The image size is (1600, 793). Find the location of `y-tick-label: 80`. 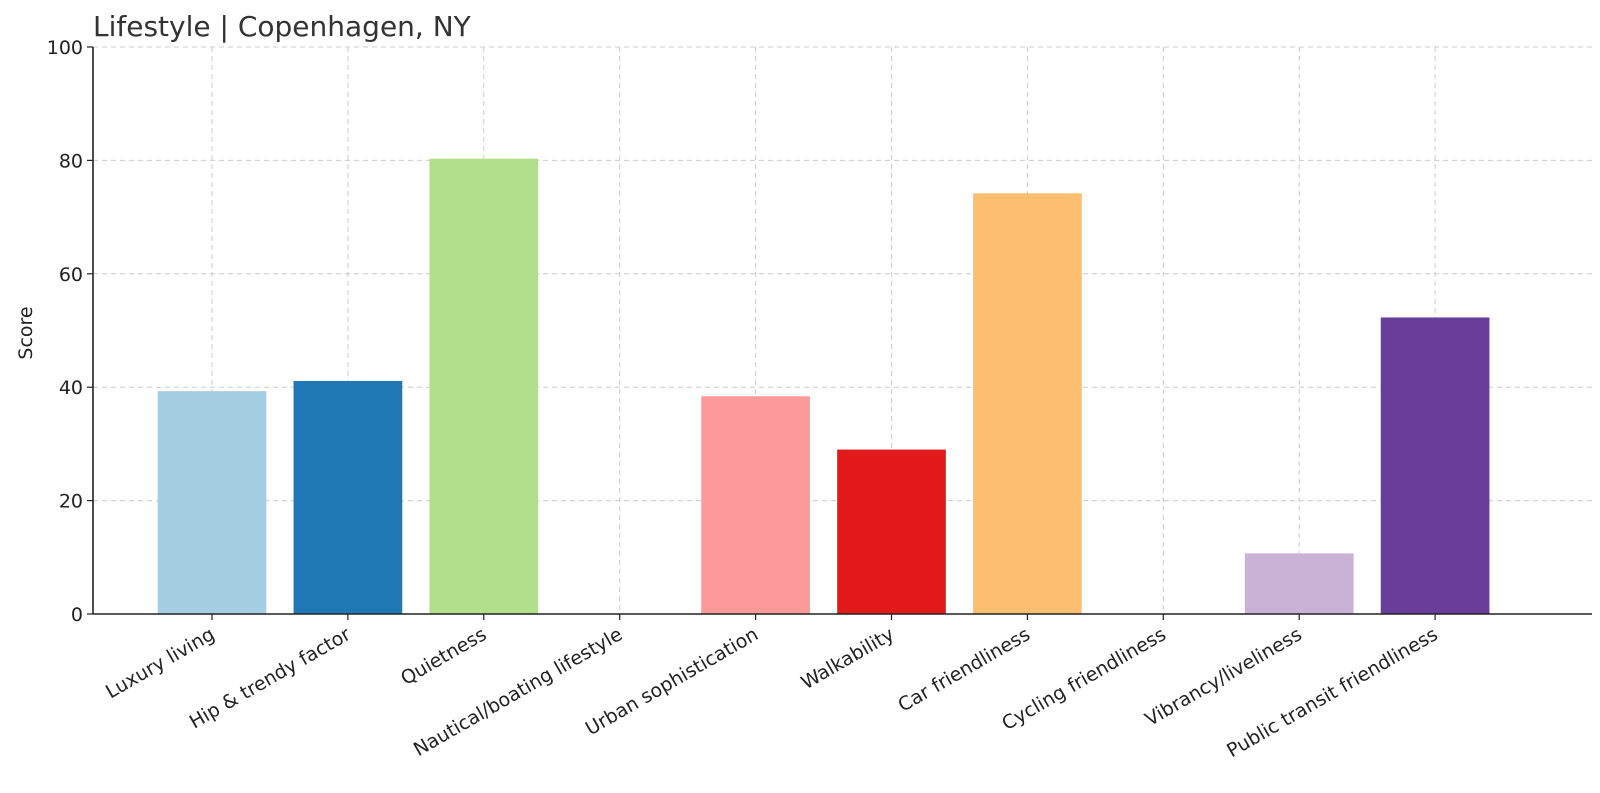

y-tick-label: 80 is located at coordinates (71, 161).